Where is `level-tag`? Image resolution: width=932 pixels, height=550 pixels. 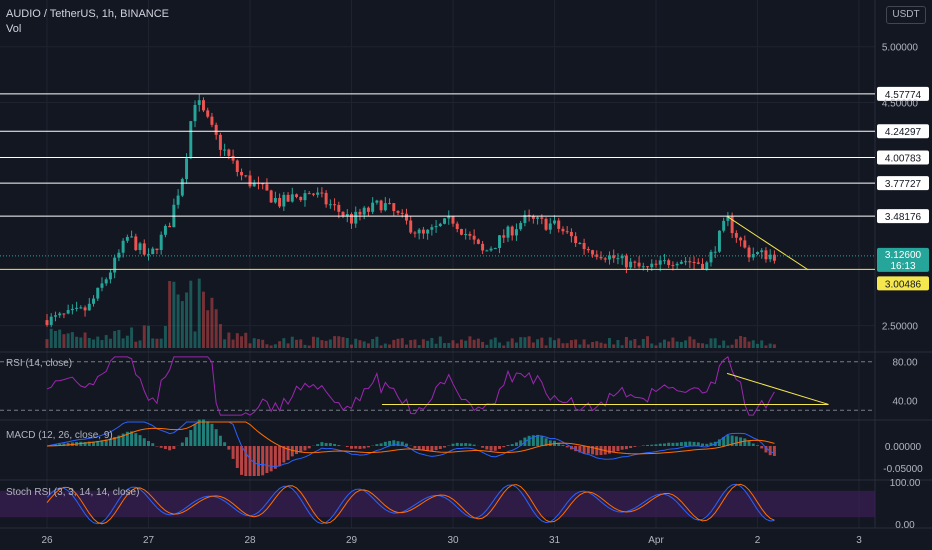
level-tag is located at coordinates (903, 93).